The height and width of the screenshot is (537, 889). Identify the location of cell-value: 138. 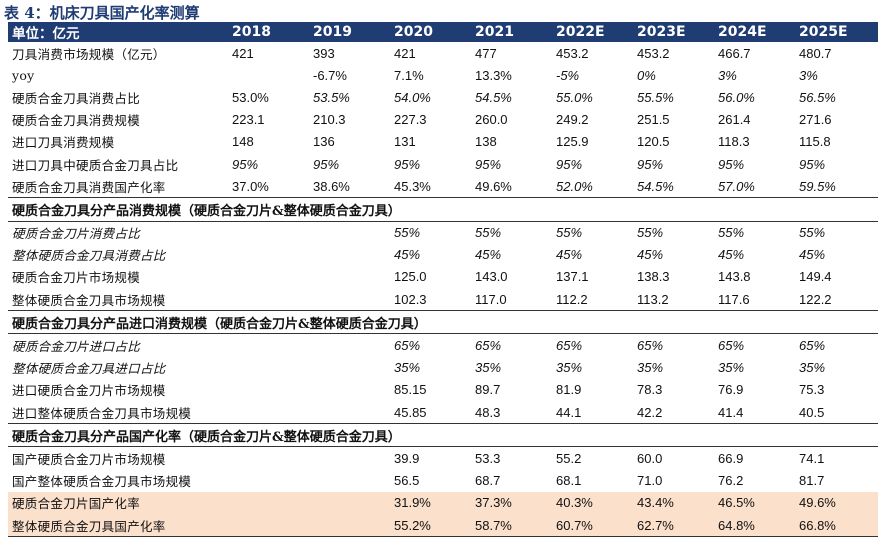
(486, 142).